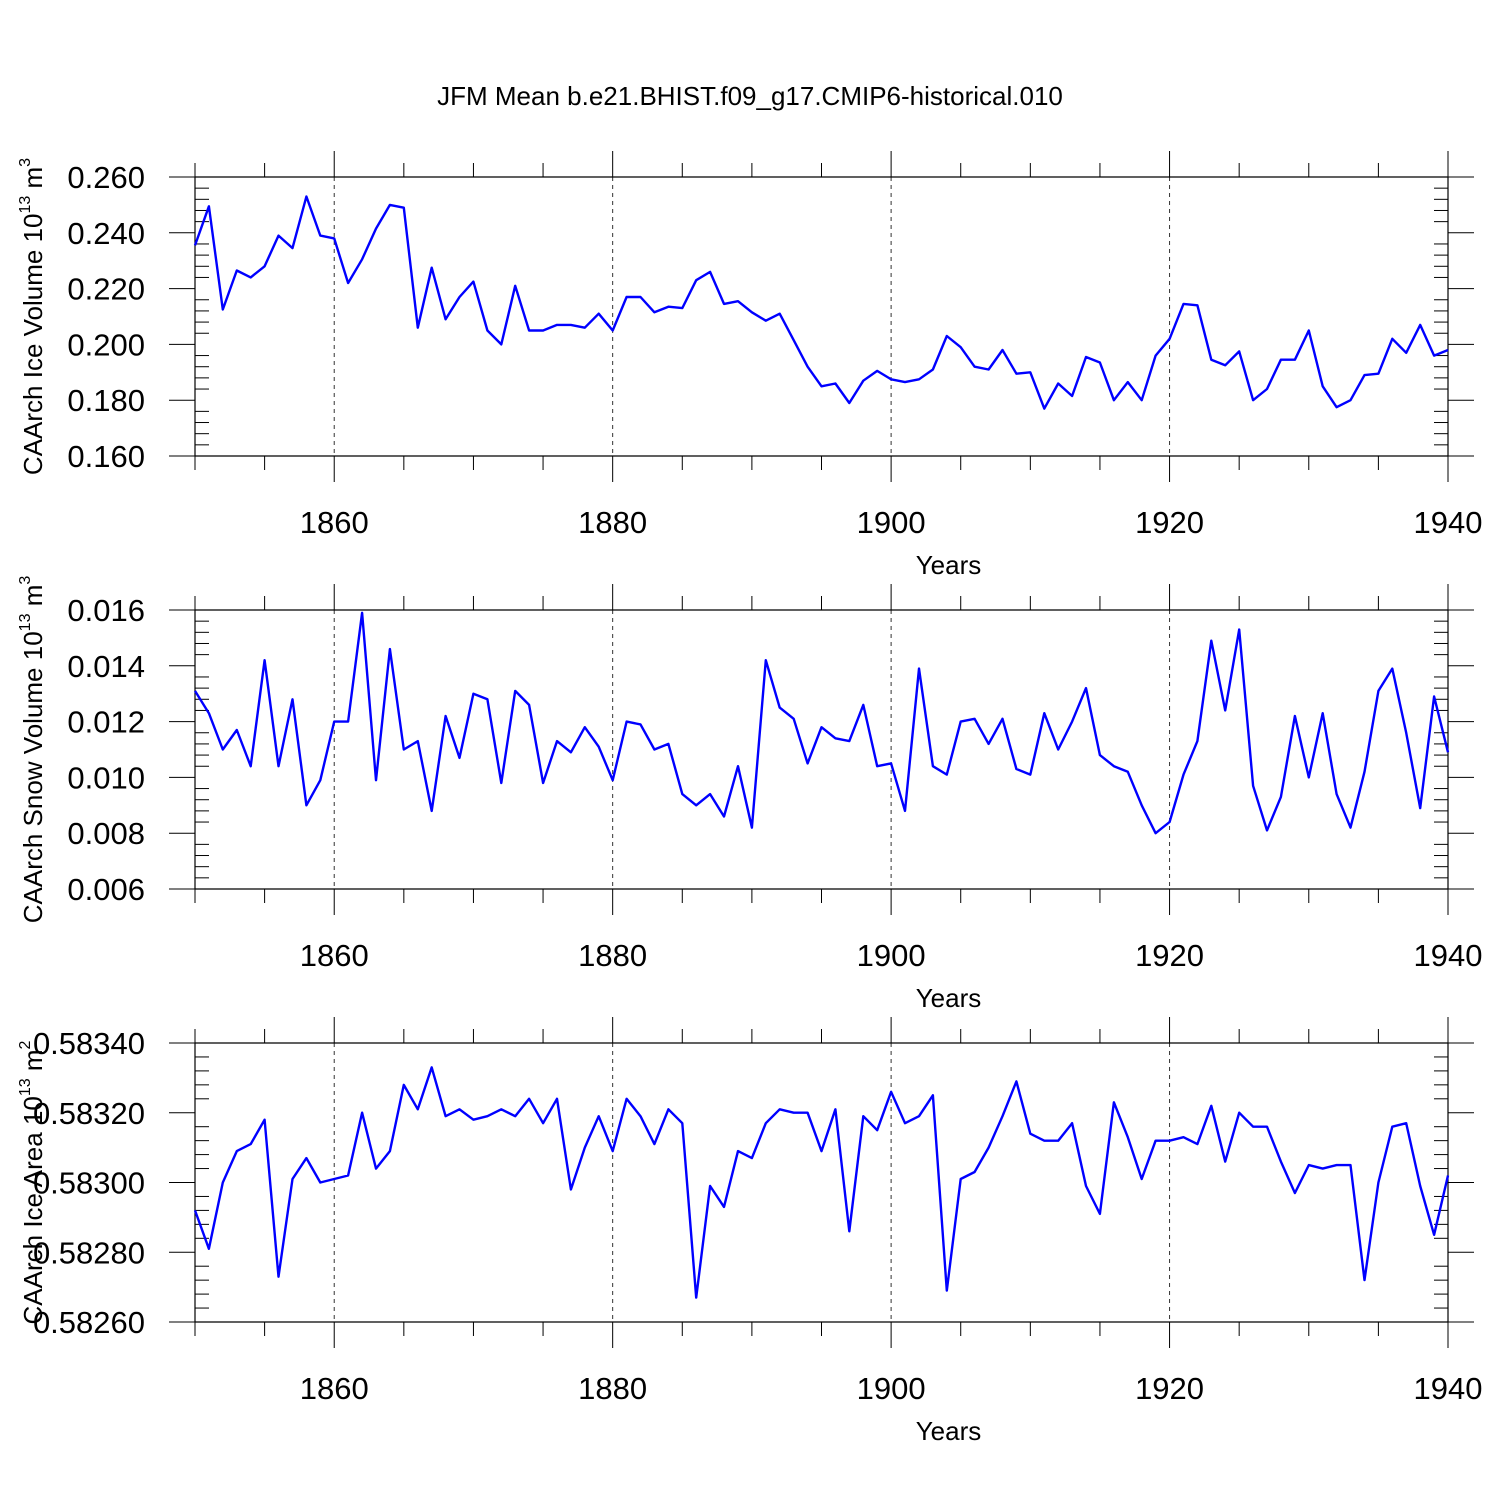  What do you see at coordinates (106, 666) in the screenshot?
I see `y-tick-label: 0.014` at bounding box center [106, 666].